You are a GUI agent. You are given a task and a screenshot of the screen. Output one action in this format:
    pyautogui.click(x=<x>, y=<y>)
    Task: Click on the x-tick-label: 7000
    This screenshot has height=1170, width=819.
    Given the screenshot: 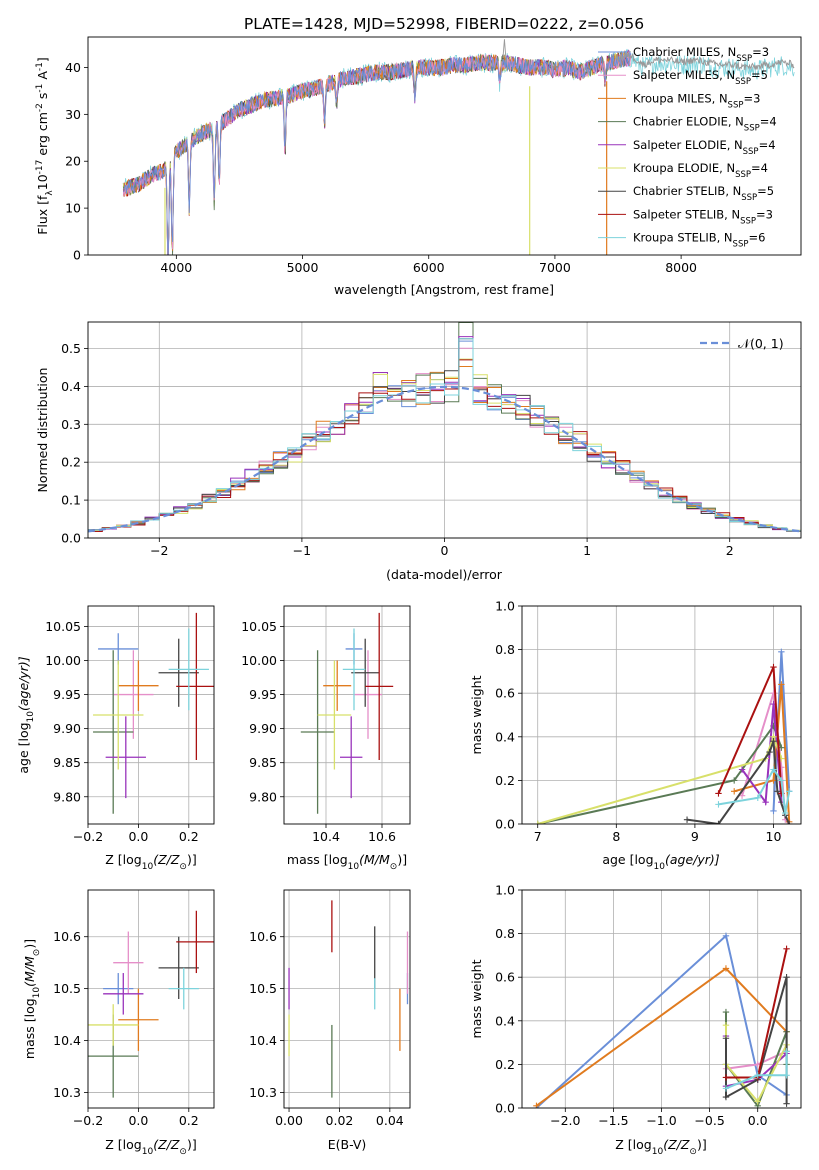 What is the action you would take?
    pyautogui.click(x=555, y=267)
    